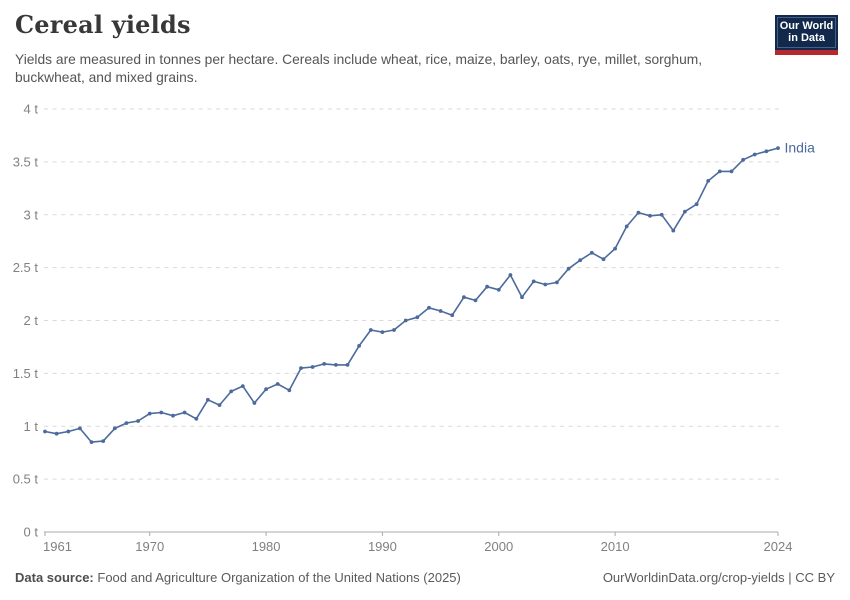  I want to click on y-axis-label: 1.5 t, so click(26, 373).